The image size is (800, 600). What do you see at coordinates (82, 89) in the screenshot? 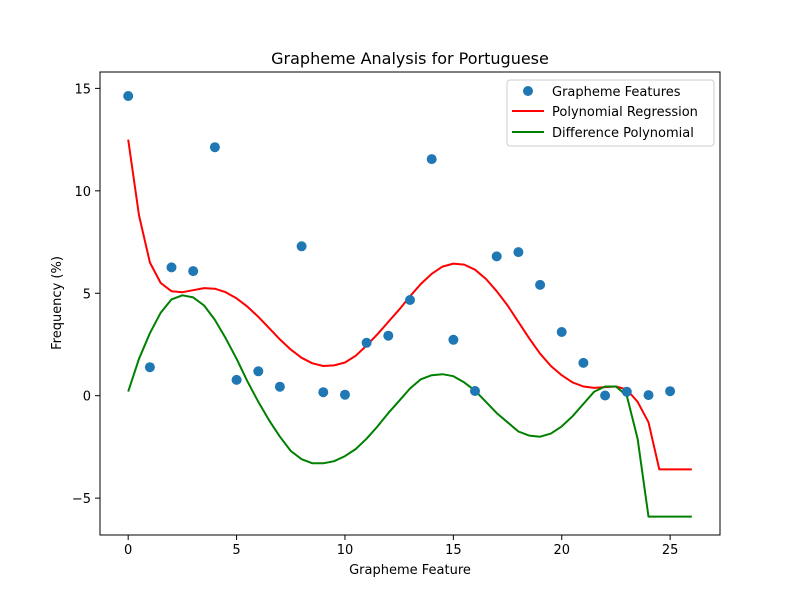
I see `y-tick-label: 15` at bounding box center [82, 89].